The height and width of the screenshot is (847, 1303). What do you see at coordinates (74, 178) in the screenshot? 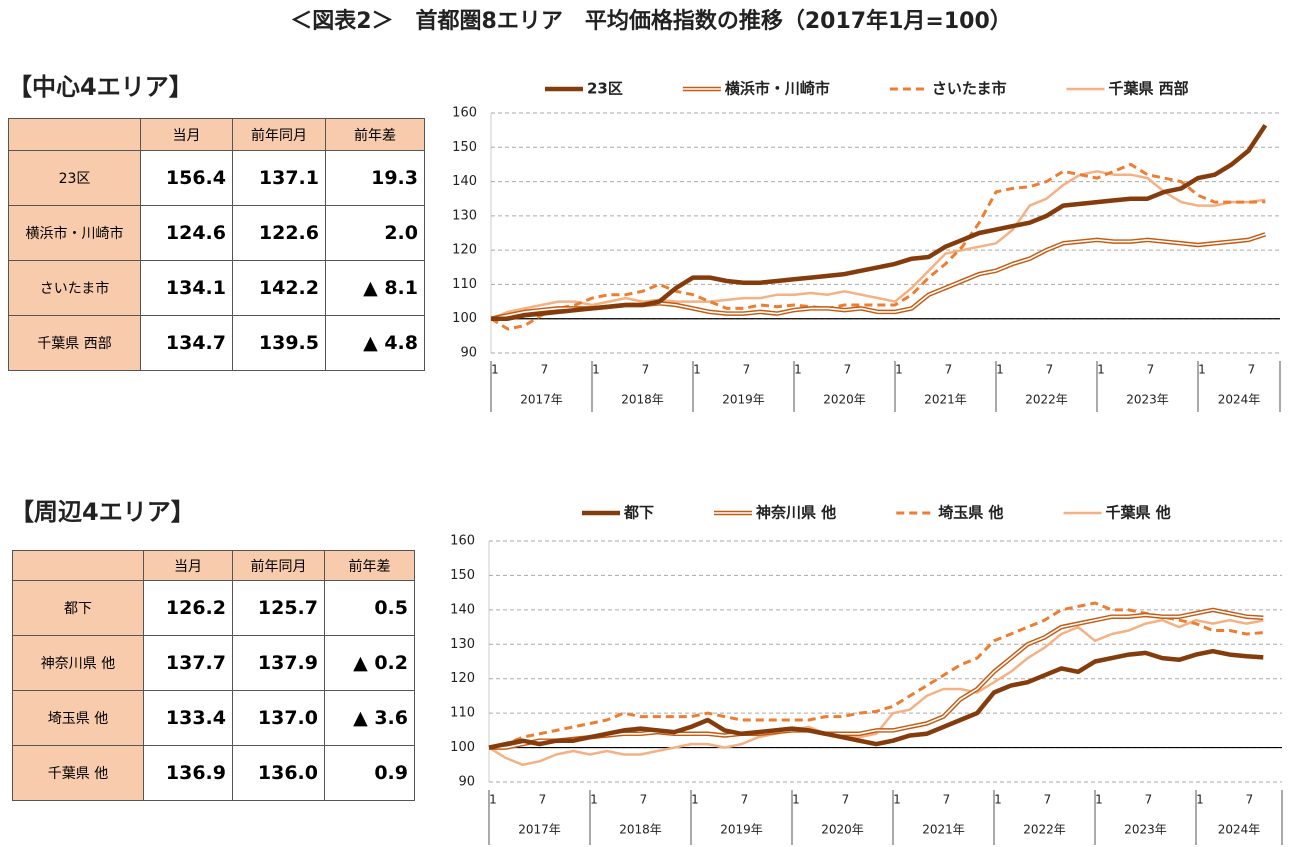
I see `row-label: 23区` at bounding box center [74, 178].